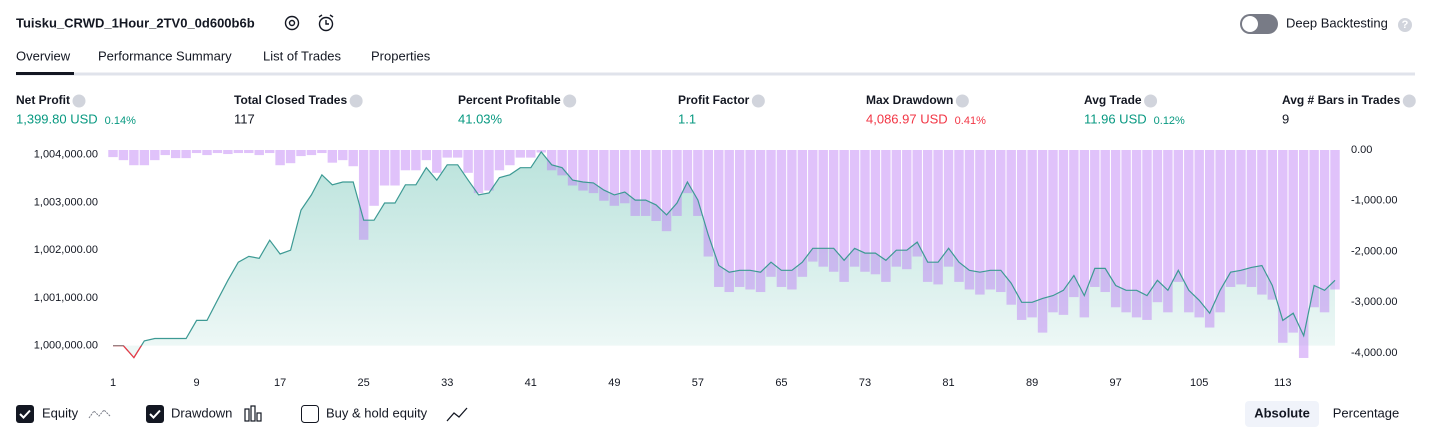 The image size is (1431, 438). Describe the element at coordinates (1113, 100) in the screenshot. I see `metric-label: Avg Trade` at that location.